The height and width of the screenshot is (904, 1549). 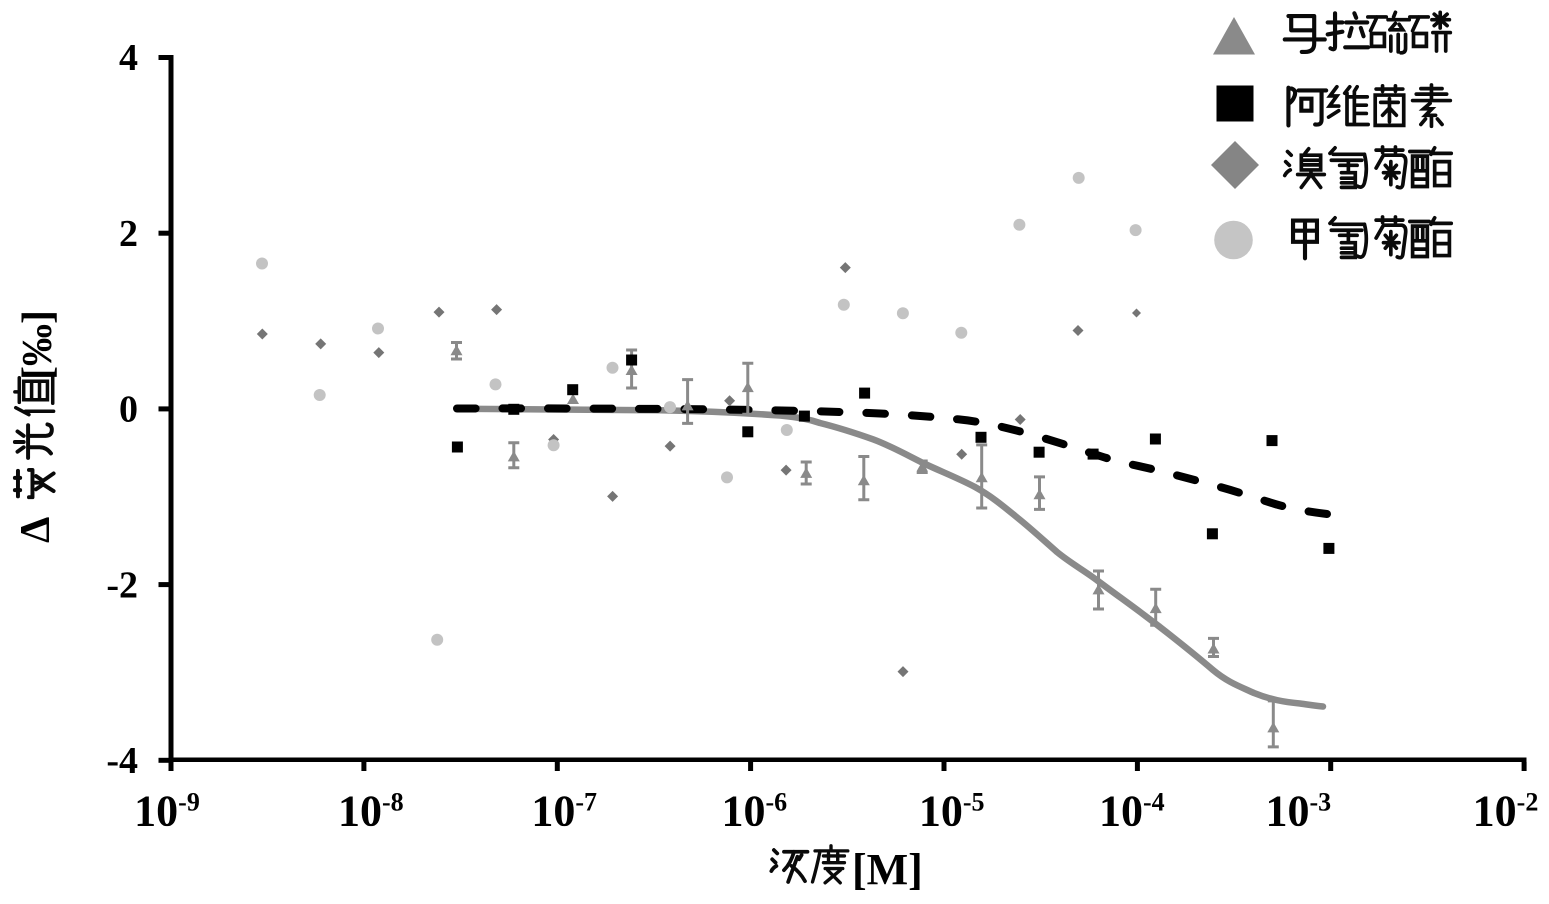 I want to click on svg-text: 4, so click(x=128, y=58).